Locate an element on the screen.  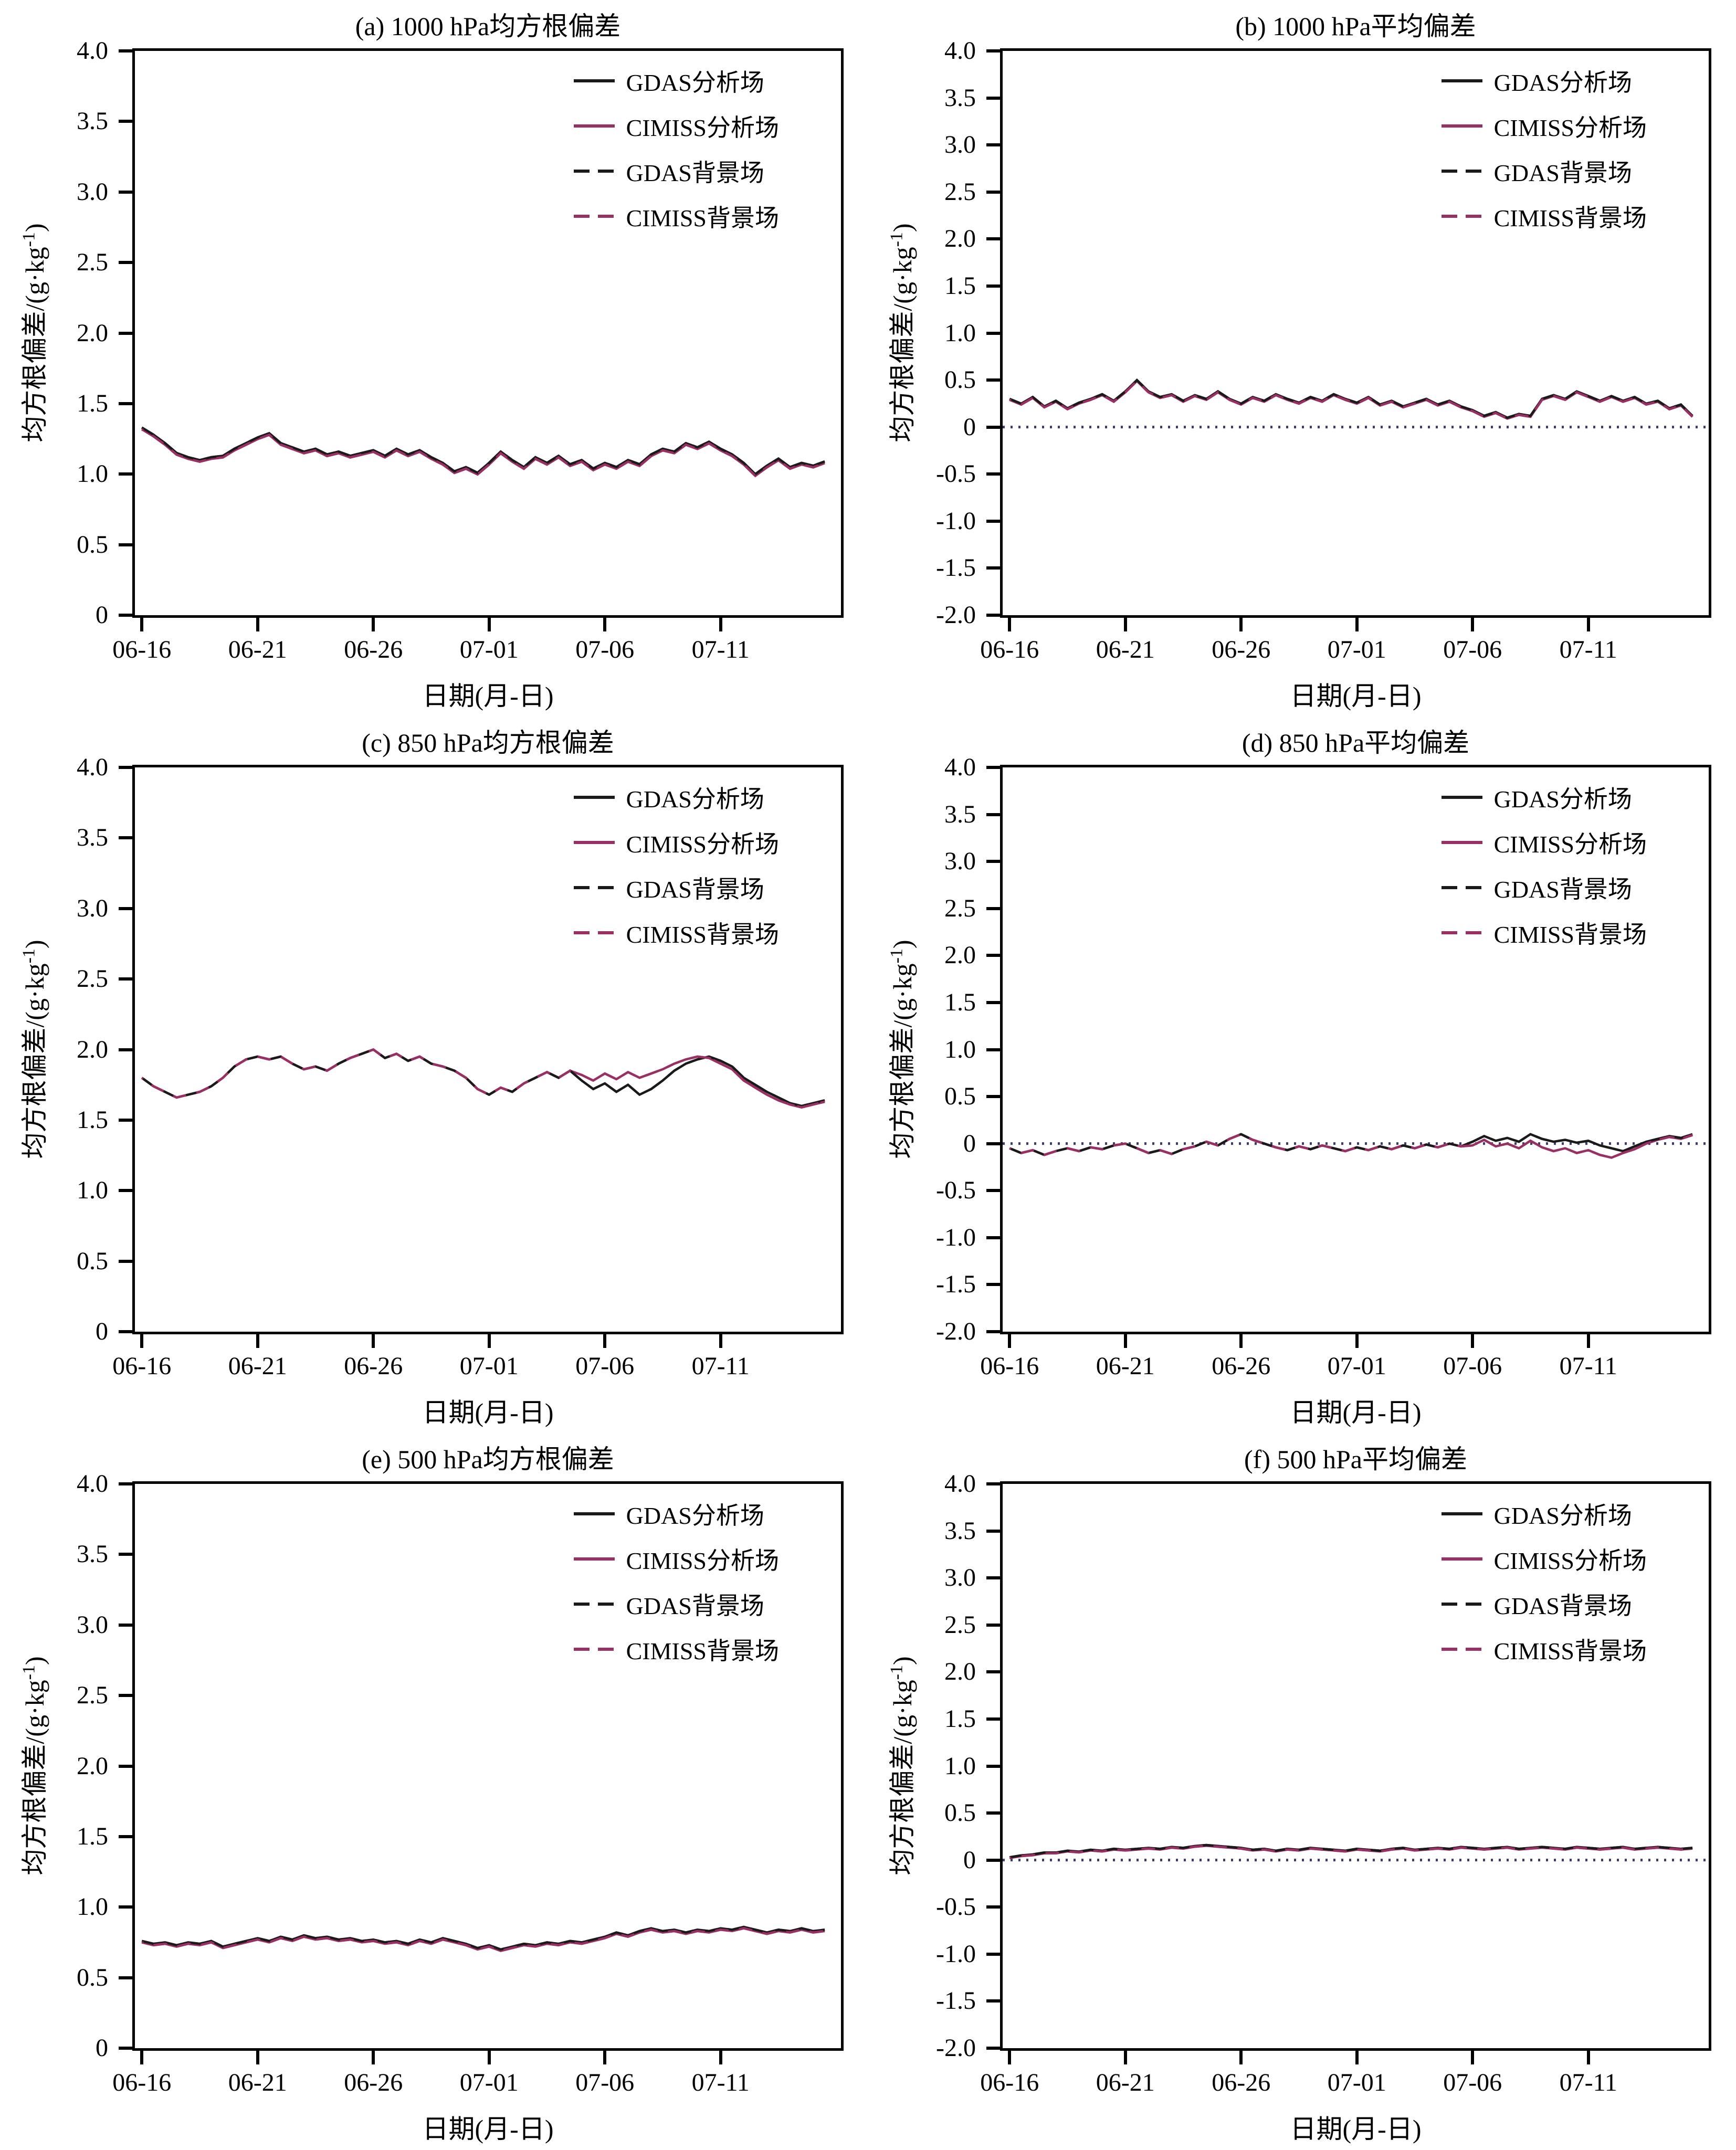
y-tick-label: 2.5 is located at coordinates (960, 1625).